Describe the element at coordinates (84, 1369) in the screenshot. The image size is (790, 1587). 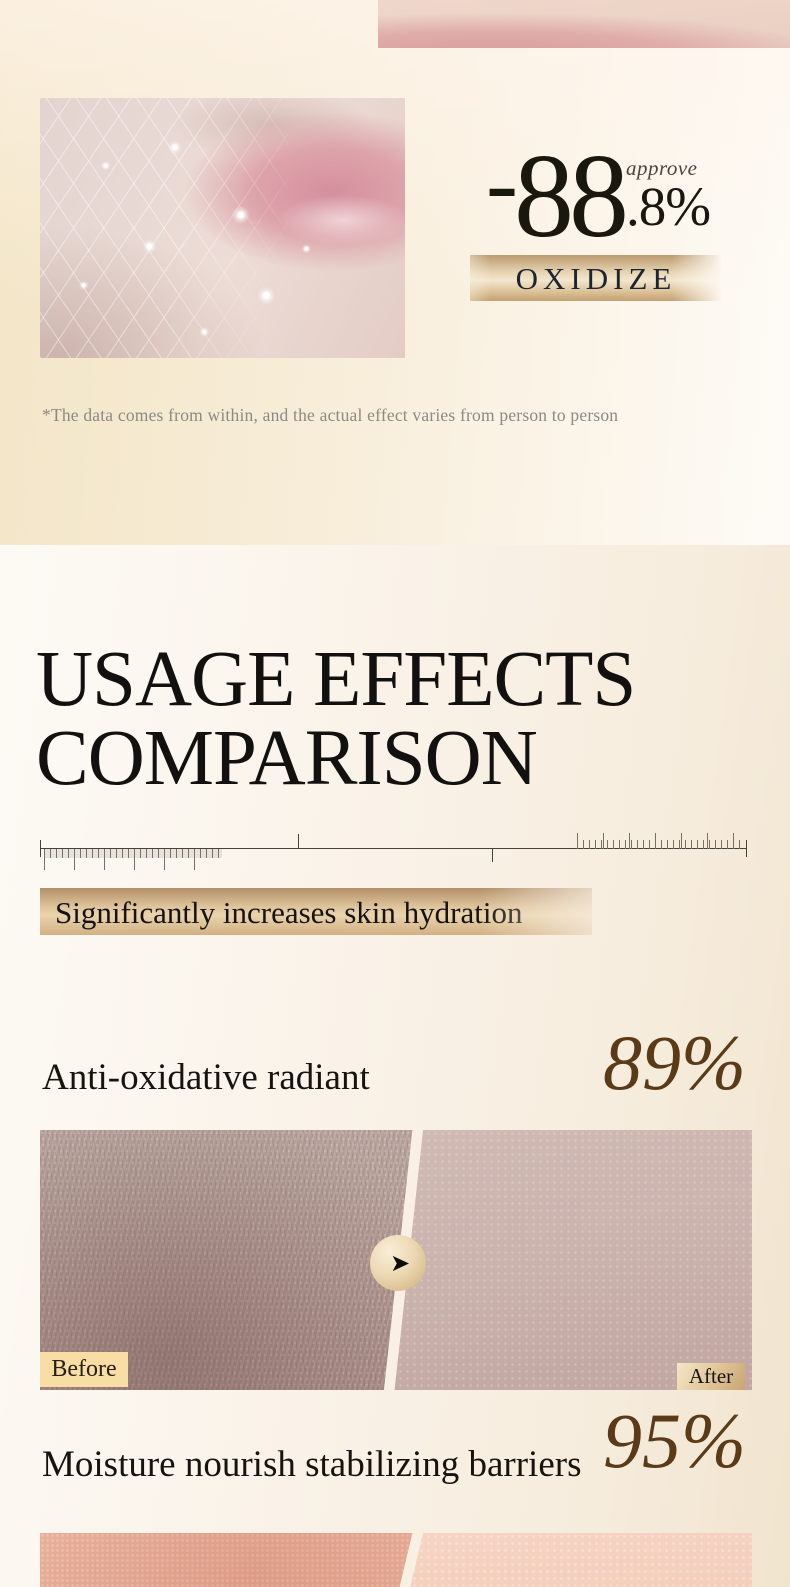
I see `before-tag: Before` at that location.